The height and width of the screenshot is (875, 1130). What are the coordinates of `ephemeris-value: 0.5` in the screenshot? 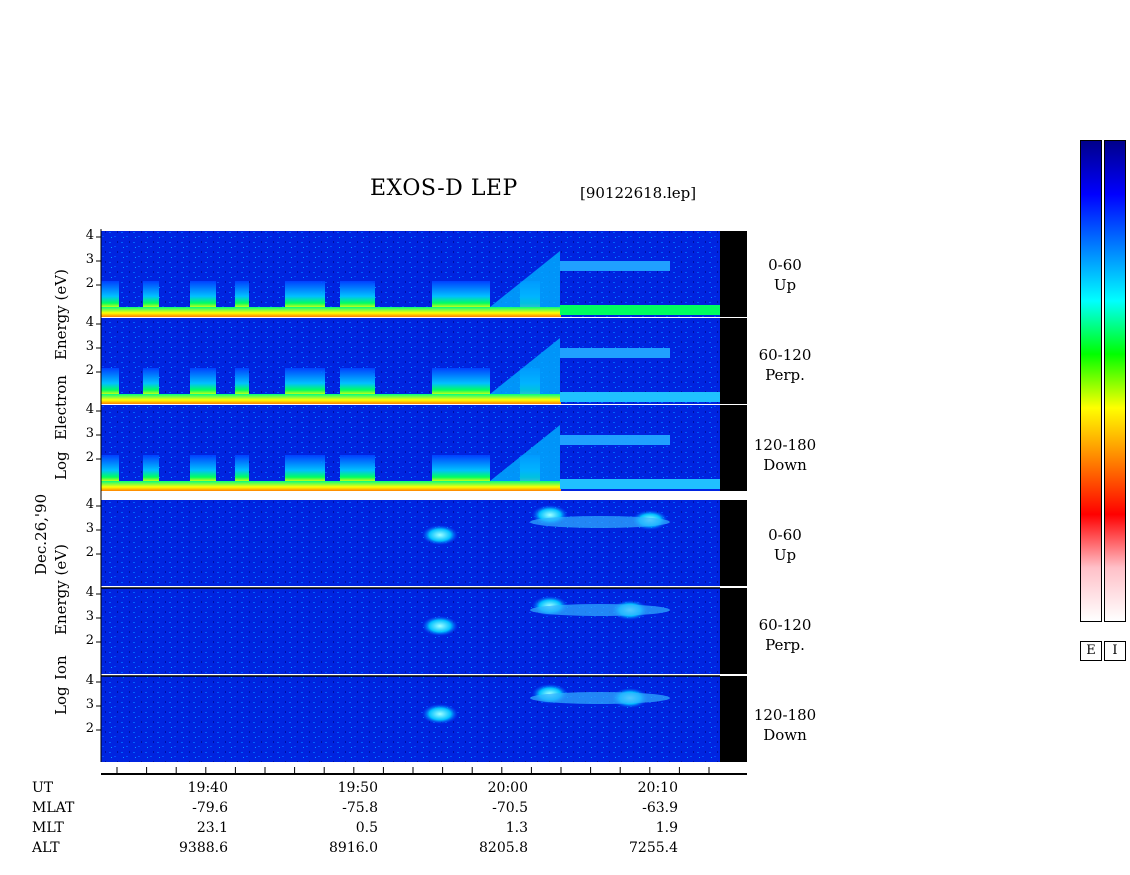 It's located at (366, 828).